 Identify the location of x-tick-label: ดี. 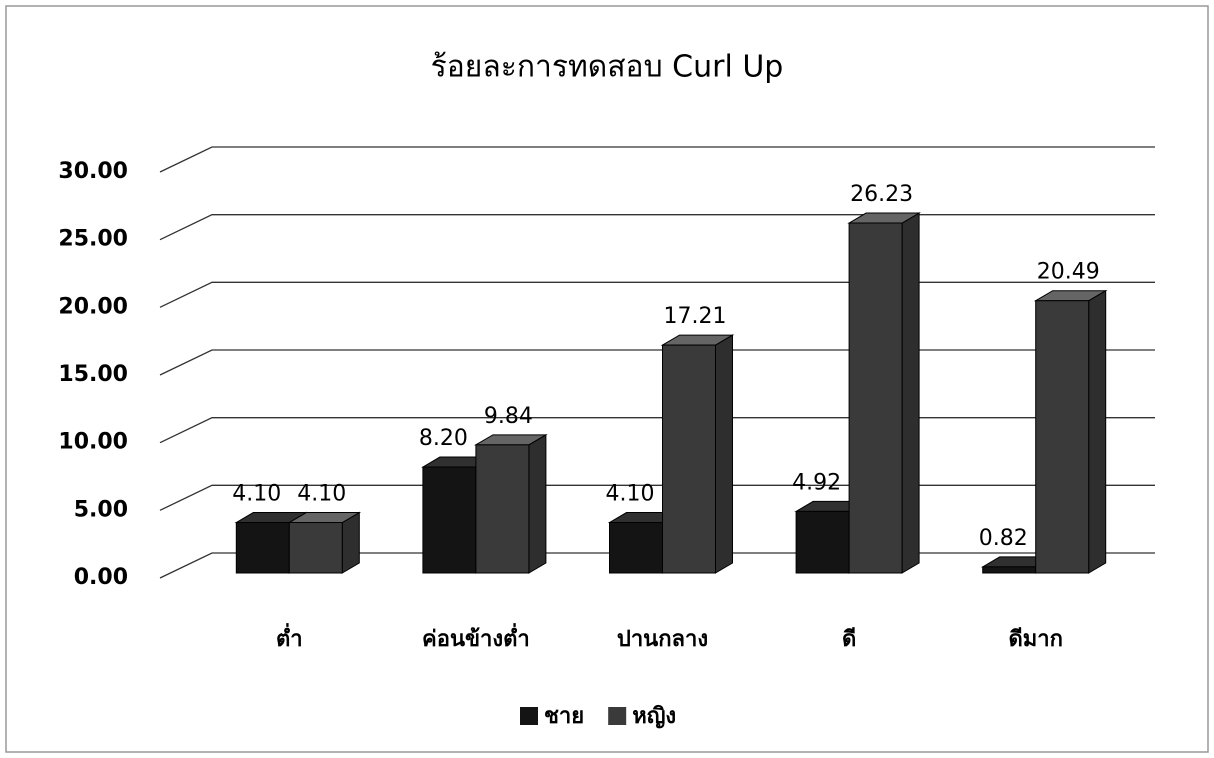
(849, 639).